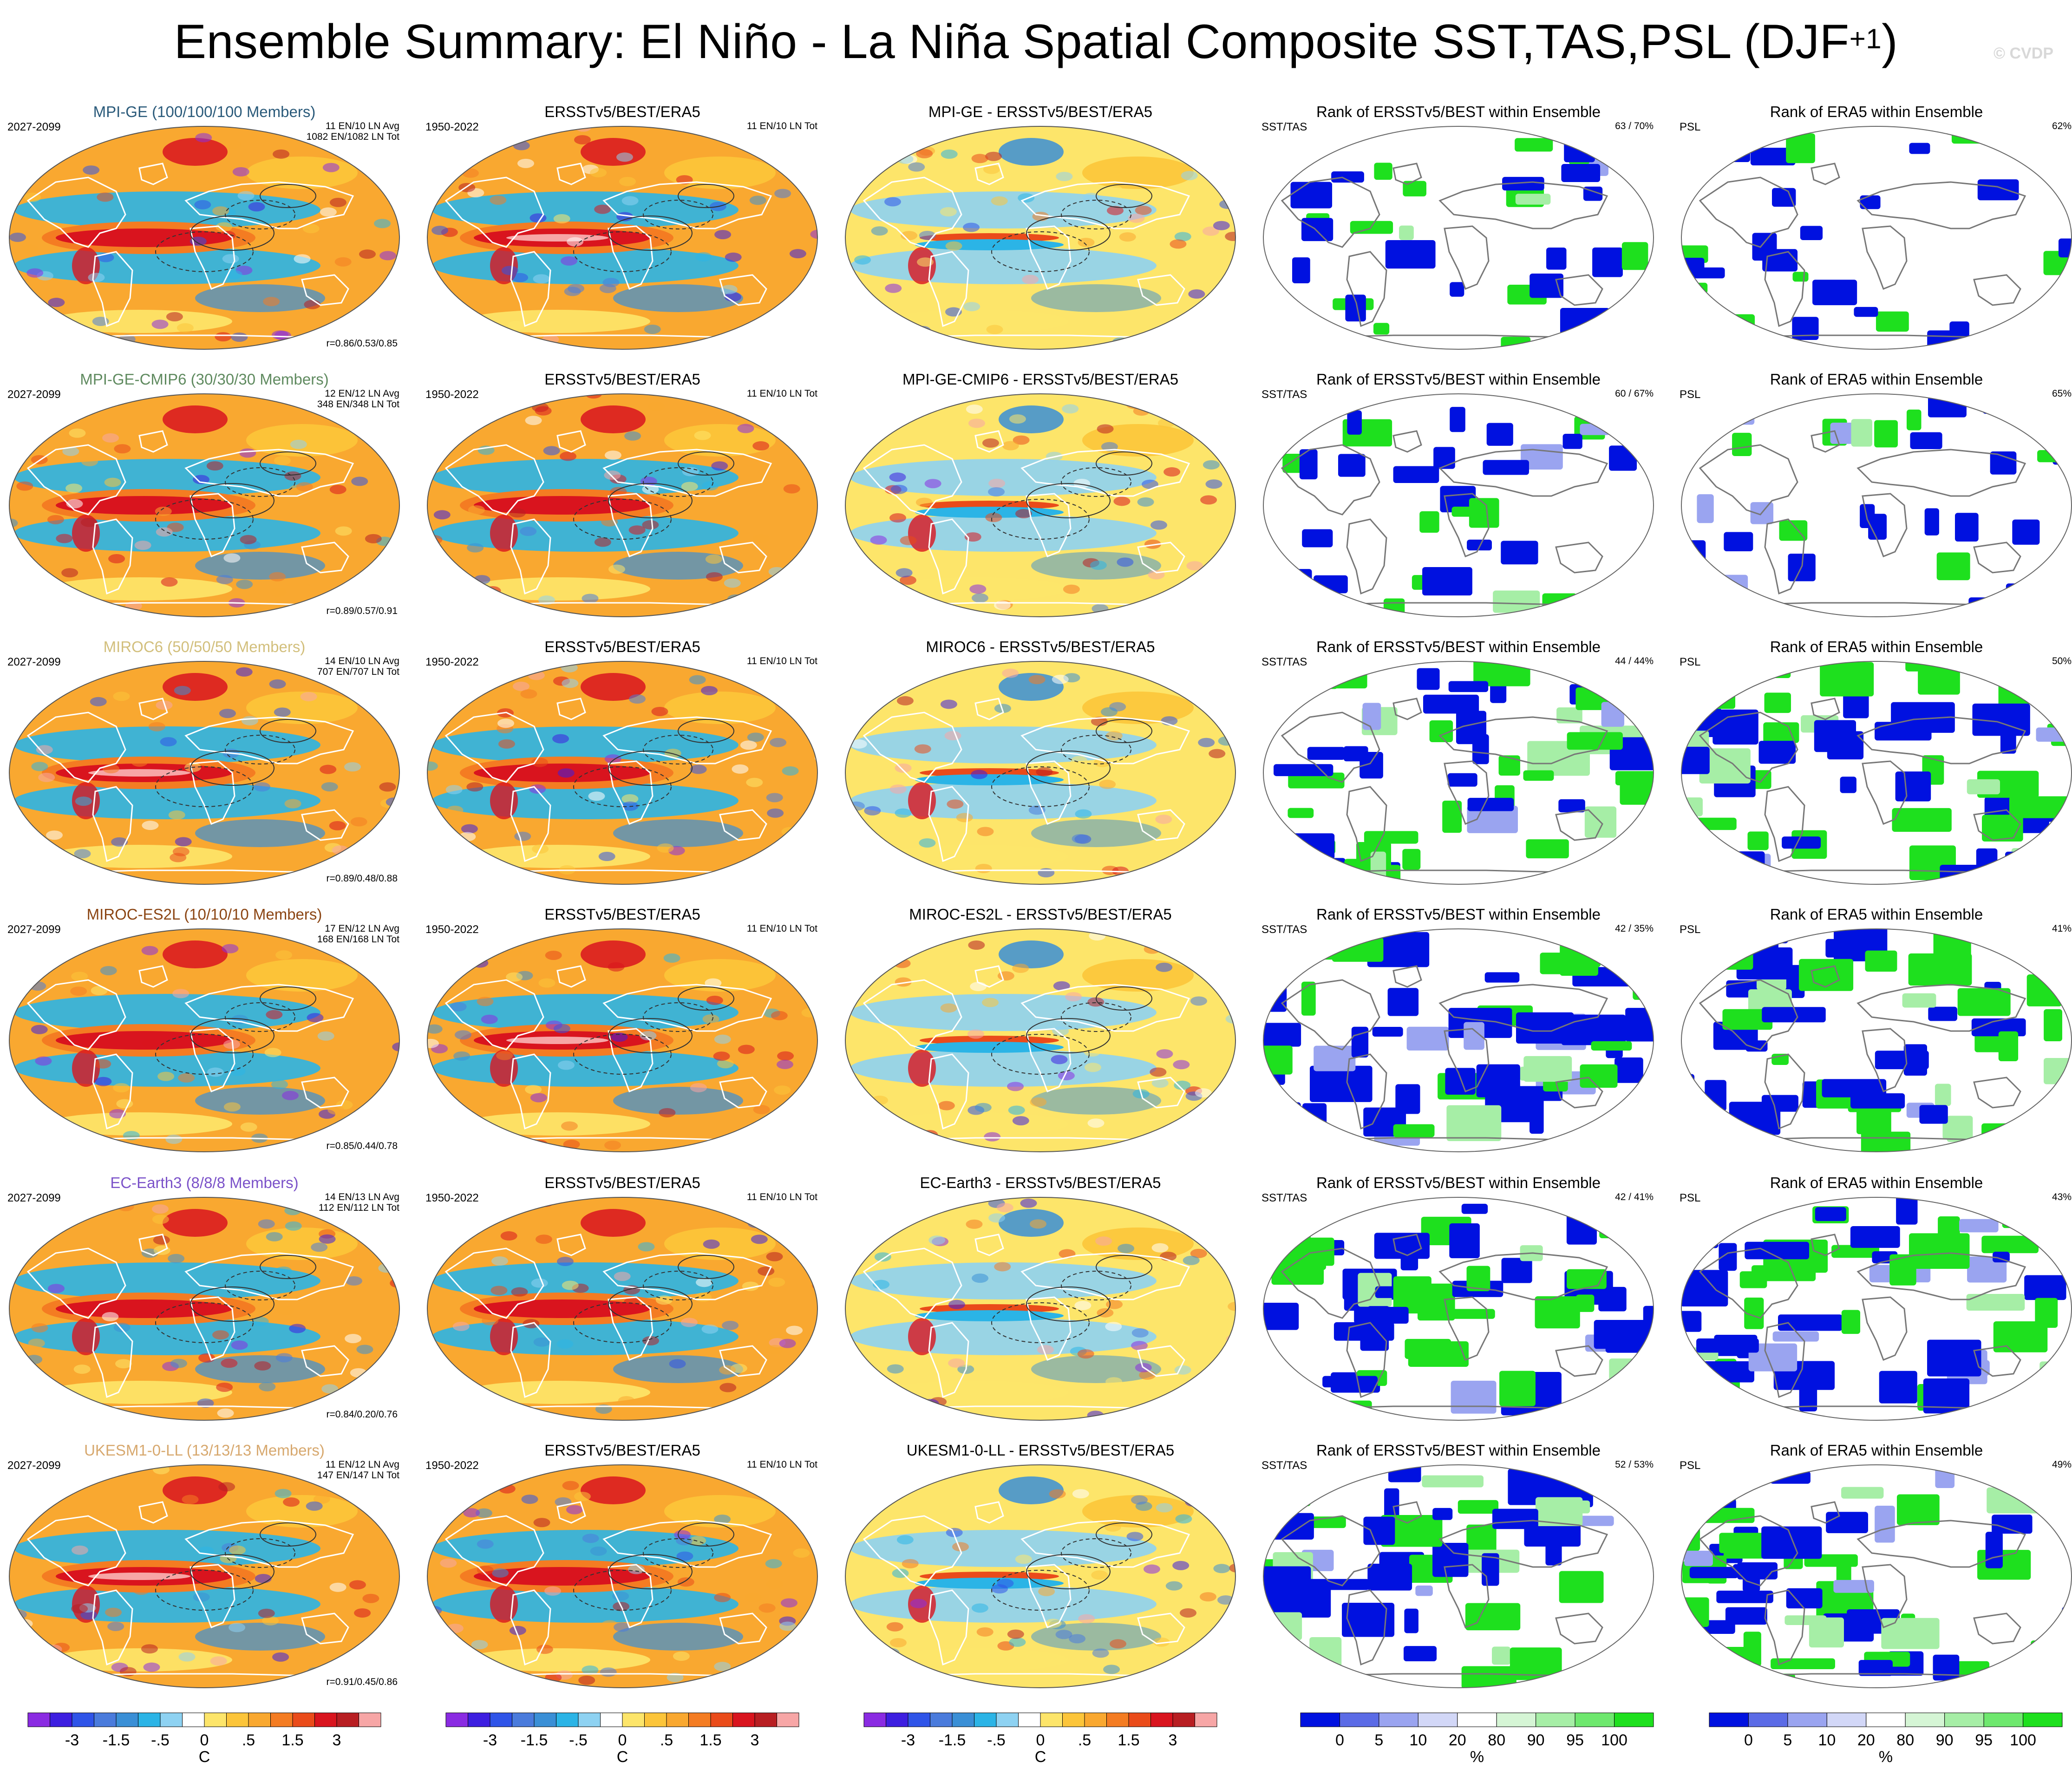 The image size is (2072, 1776). Describe the element at coordinates (1458, 112) in the screenshot. I see `panel-title: Rank of ERSSTv5/BEST within Ensemble` at that location.